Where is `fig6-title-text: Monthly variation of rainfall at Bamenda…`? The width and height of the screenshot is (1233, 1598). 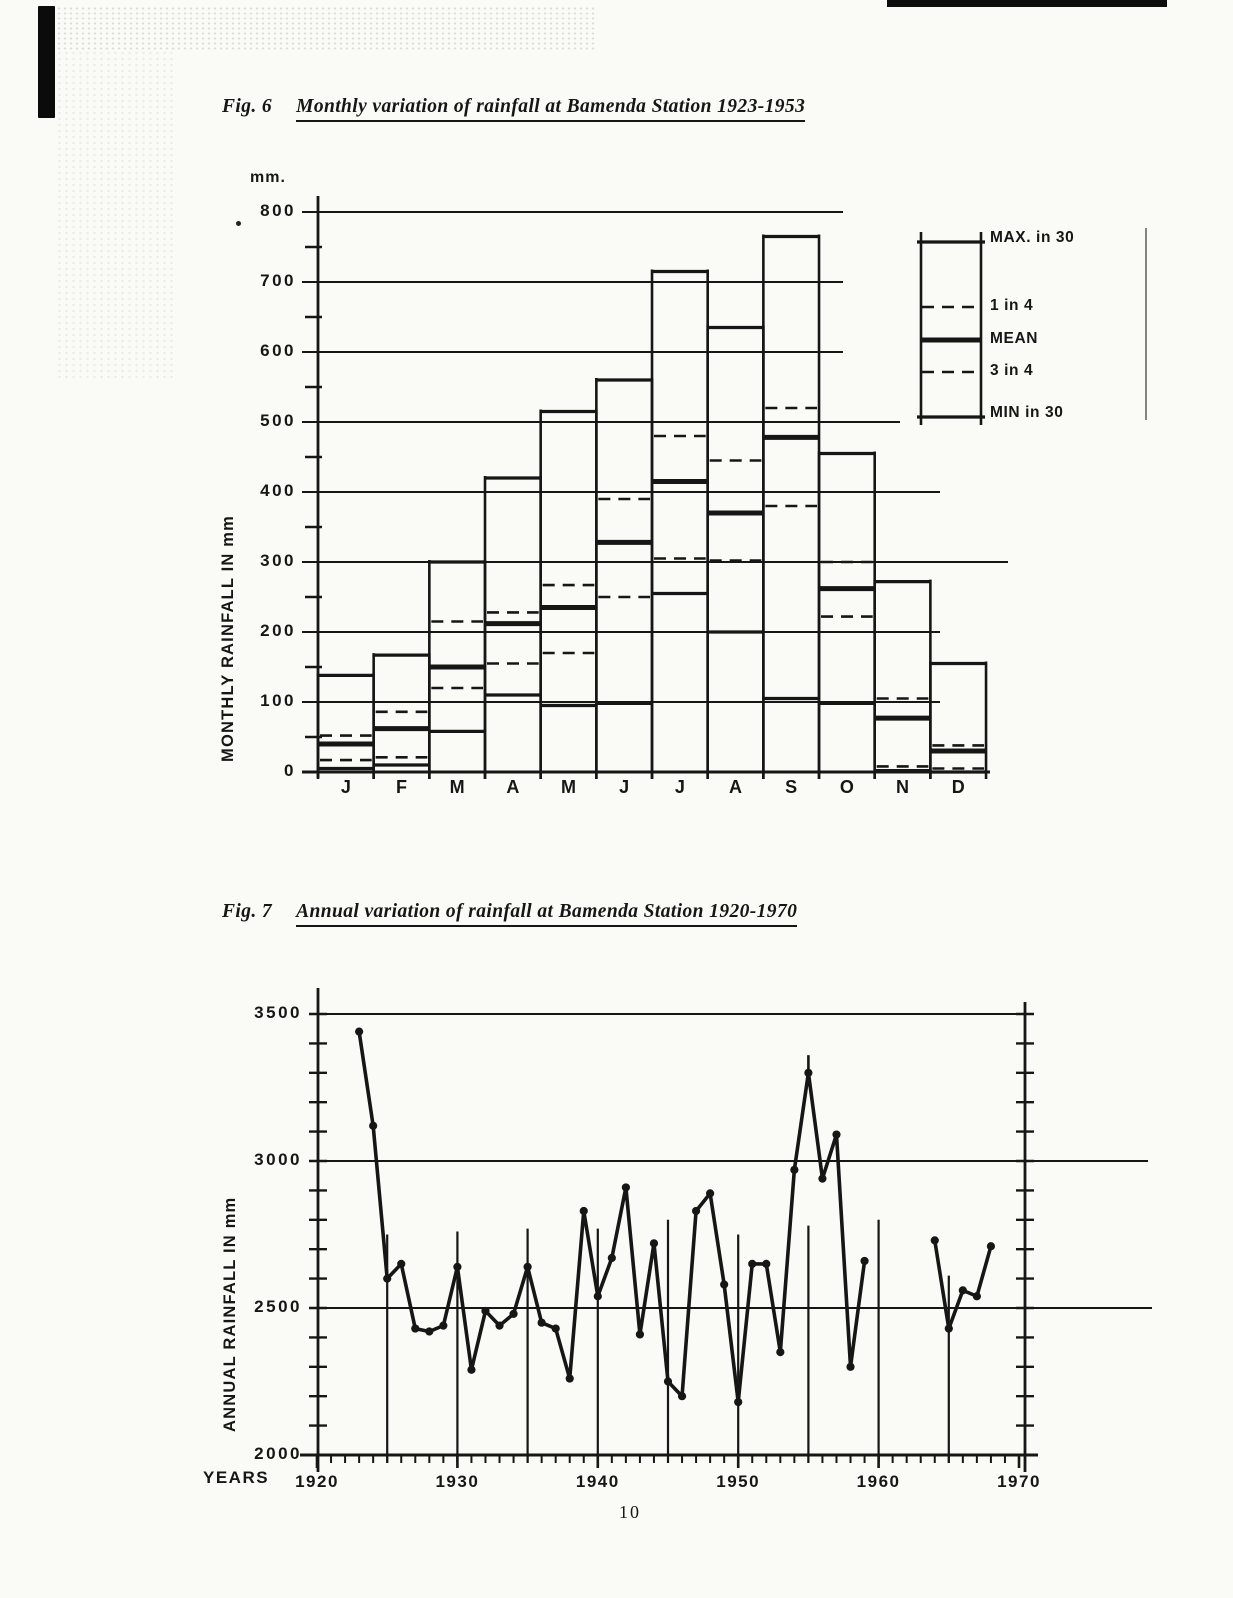 fig6-title-text: Monthly variation of rainfall at Bamenda… is located at coordinates (551, 109).